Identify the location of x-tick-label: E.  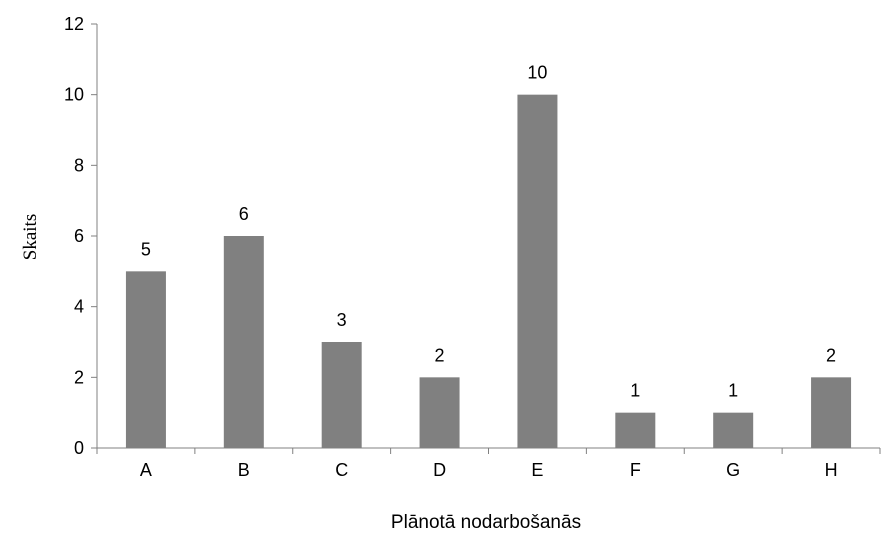
(537, 470).